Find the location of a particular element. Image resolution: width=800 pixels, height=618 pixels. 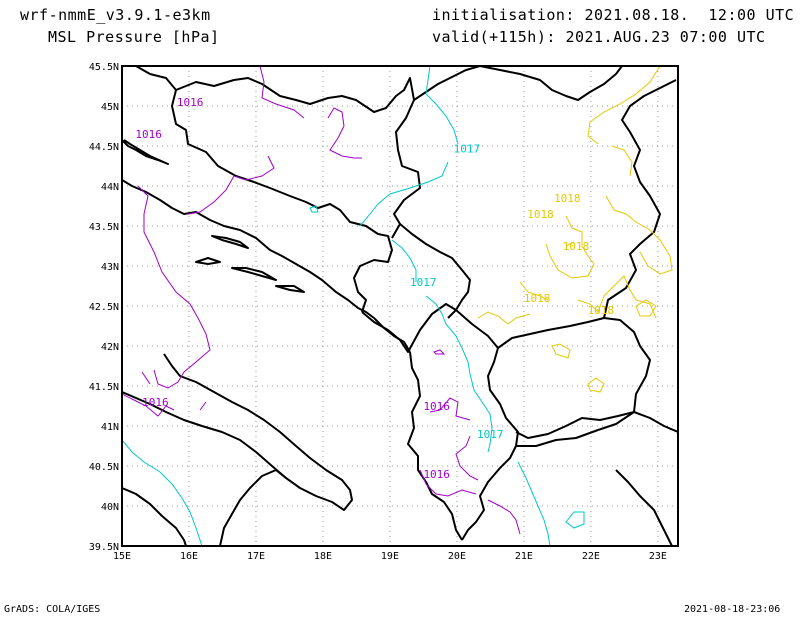

lat-tick-label: 40N is located at coordinates (110, 507).